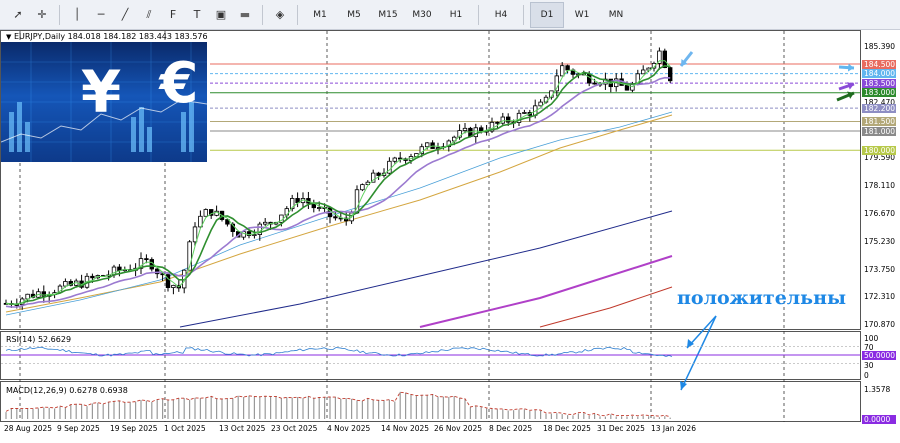  Describe the element at coordinates (880, 269) in the screenshot. I see `price-axis-label: 173.750` at that location.